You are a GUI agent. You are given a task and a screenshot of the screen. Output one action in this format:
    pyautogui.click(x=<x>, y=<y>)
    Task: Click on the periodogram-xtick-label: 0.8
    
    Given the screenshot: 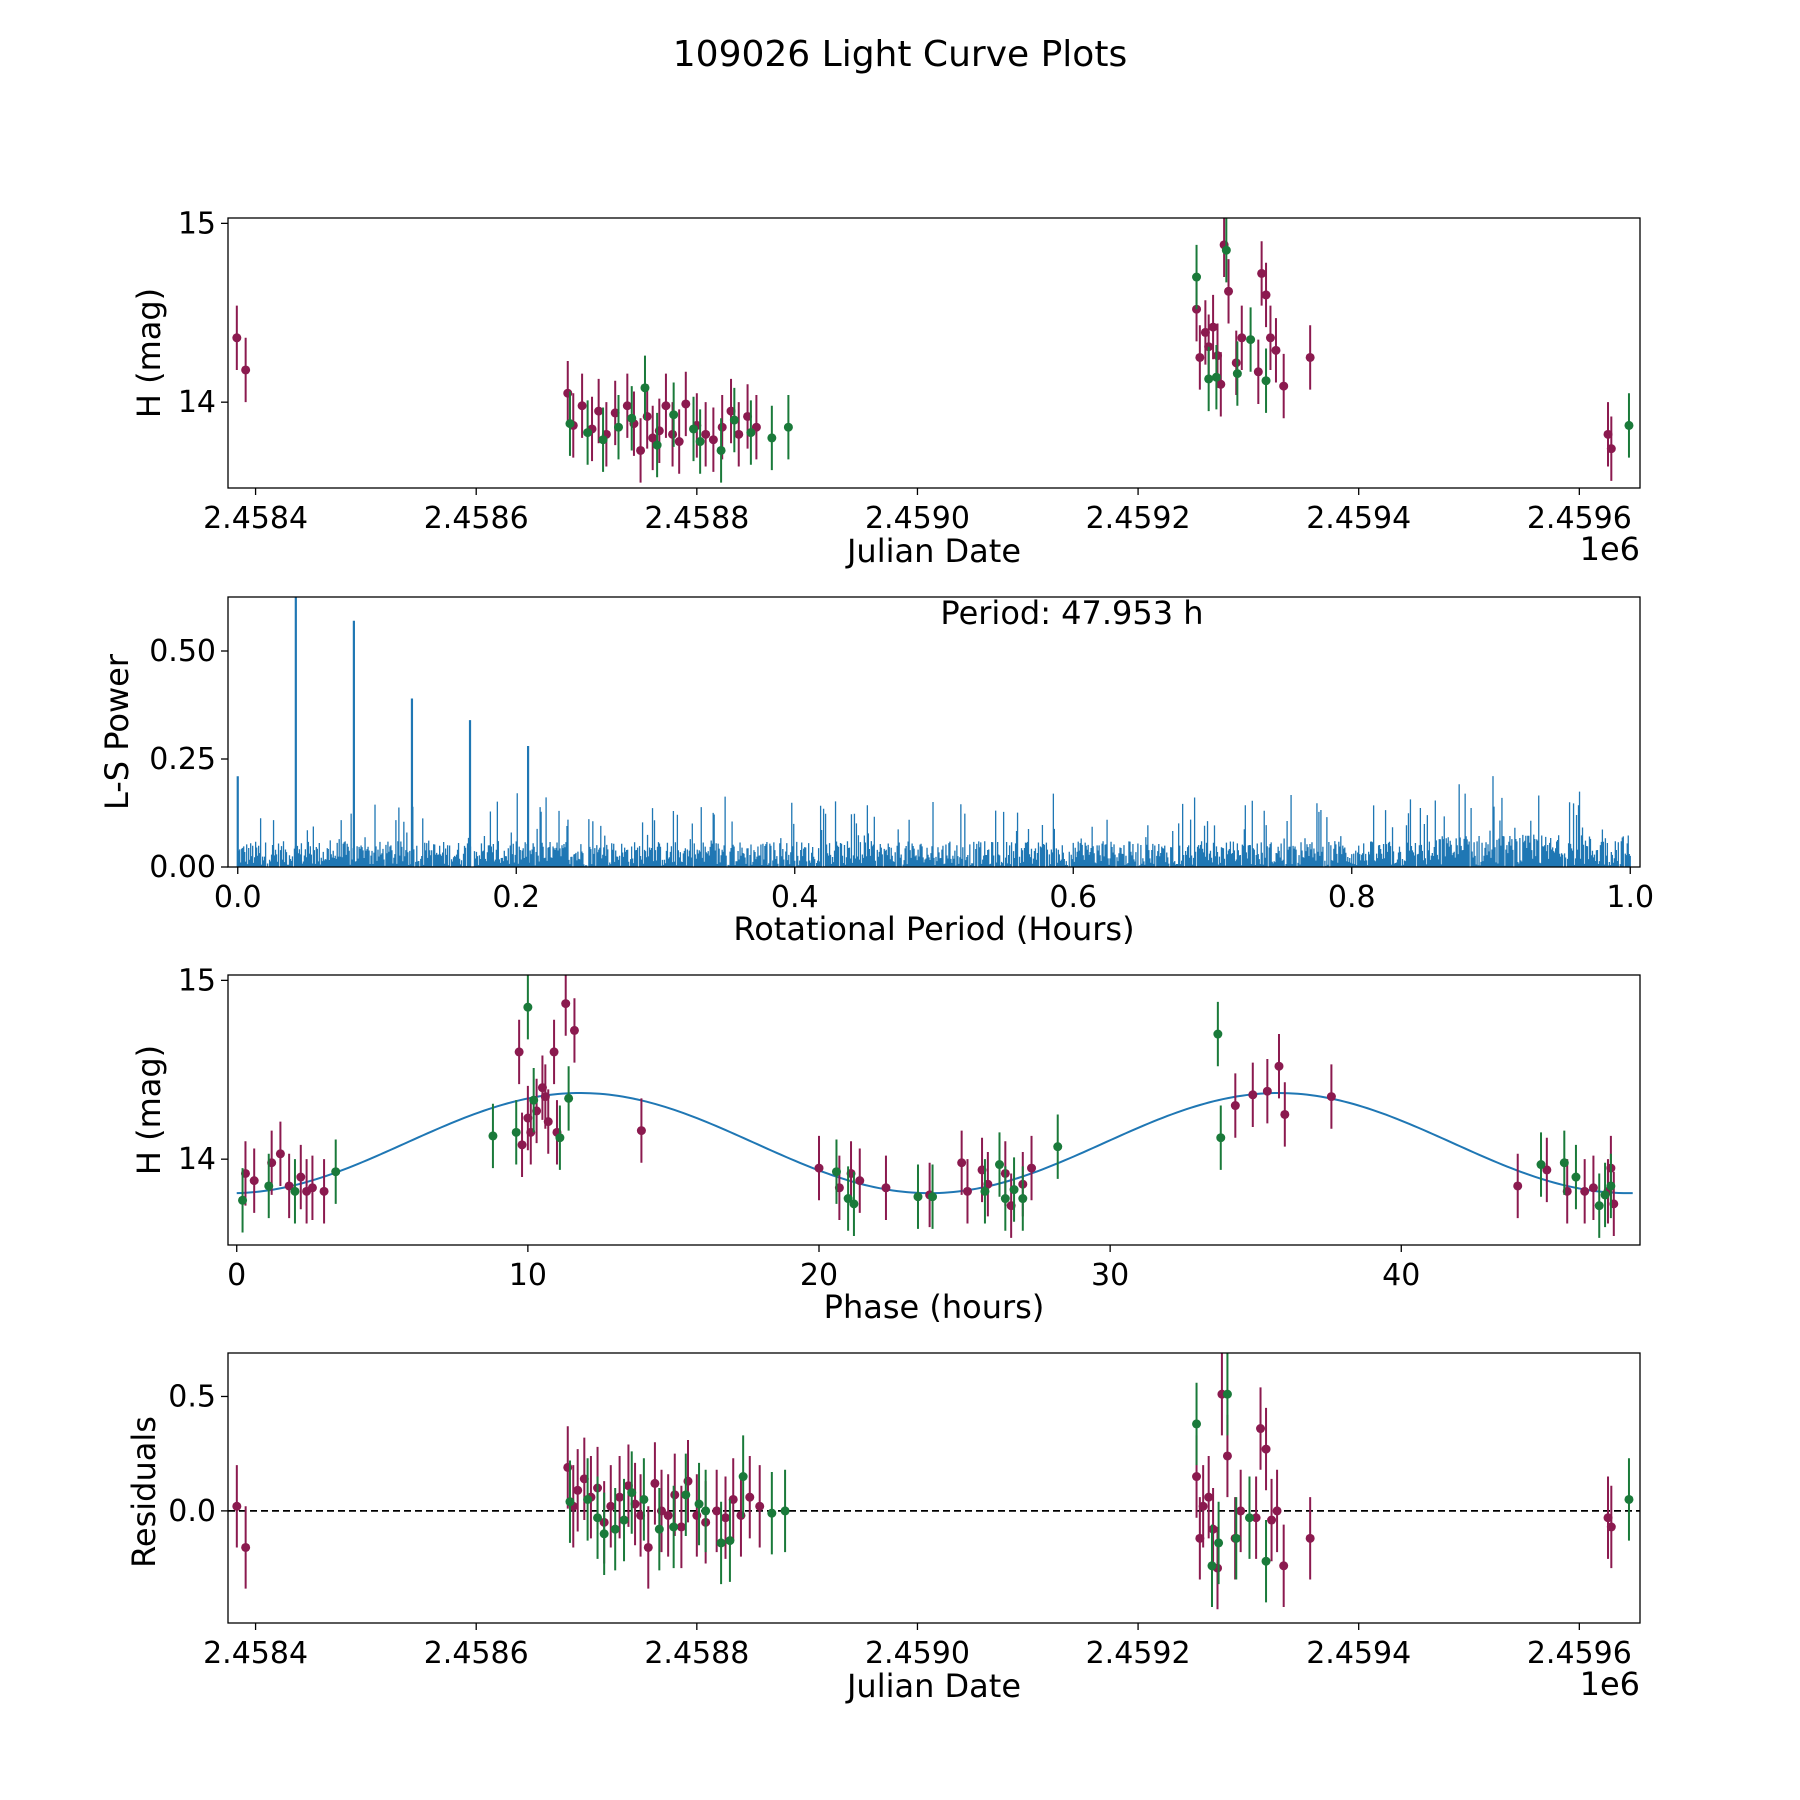 What is the action you would take?
    pyautogui.click(x=1352, y=897)
    